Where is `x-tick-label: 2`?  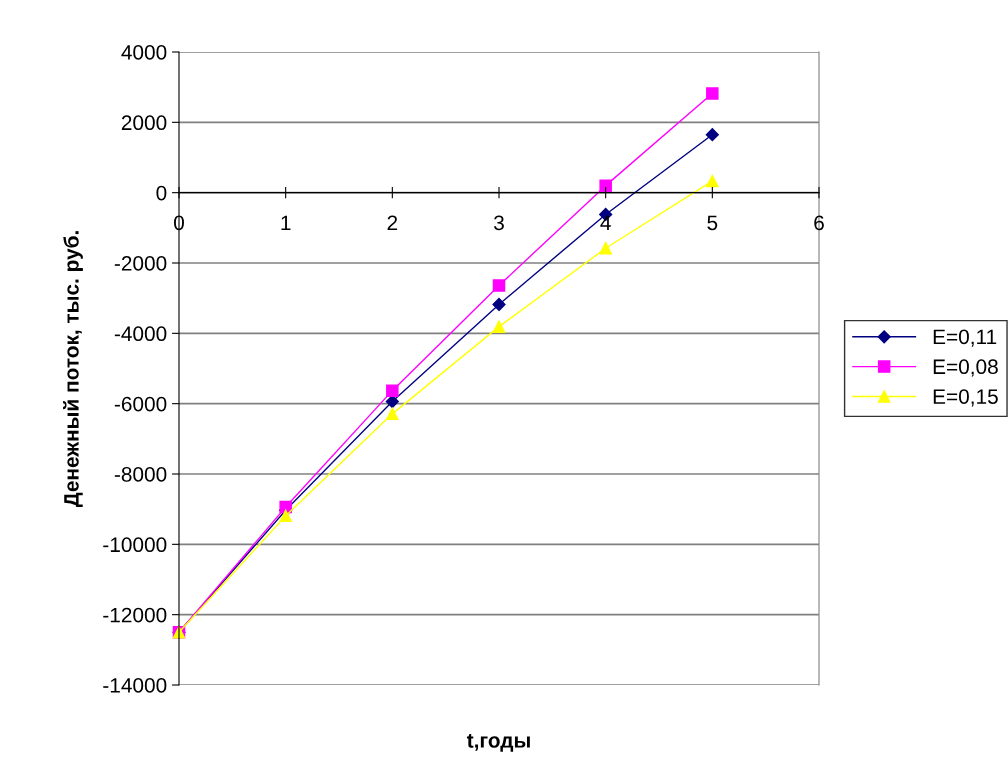
x-tick-label: 2 is located at coordinates (392, 222).